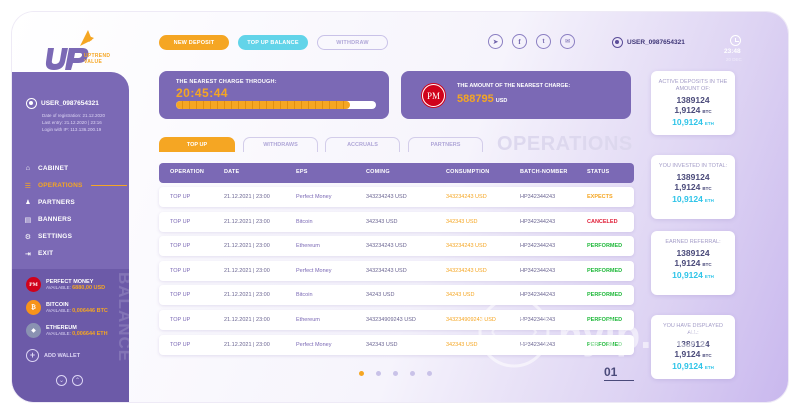 The height and width of the screenshot is (414, 800). I want to click on cell-consumption: 343234243 USD, so click(466, 246).